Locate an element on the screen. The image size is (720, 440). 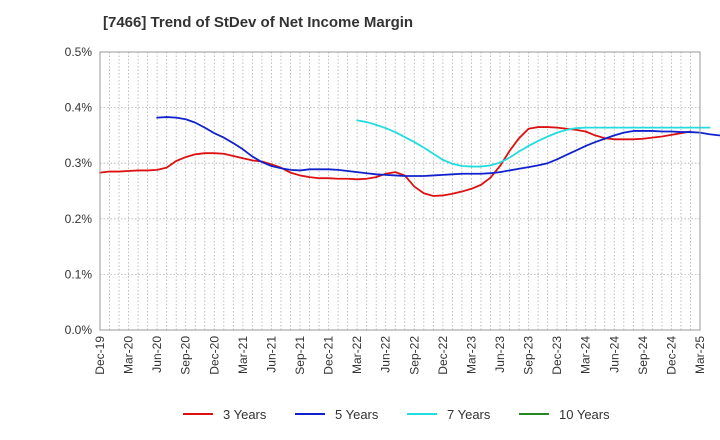
x-tick-label: Dec-21 is located at coordinates (329, 355).